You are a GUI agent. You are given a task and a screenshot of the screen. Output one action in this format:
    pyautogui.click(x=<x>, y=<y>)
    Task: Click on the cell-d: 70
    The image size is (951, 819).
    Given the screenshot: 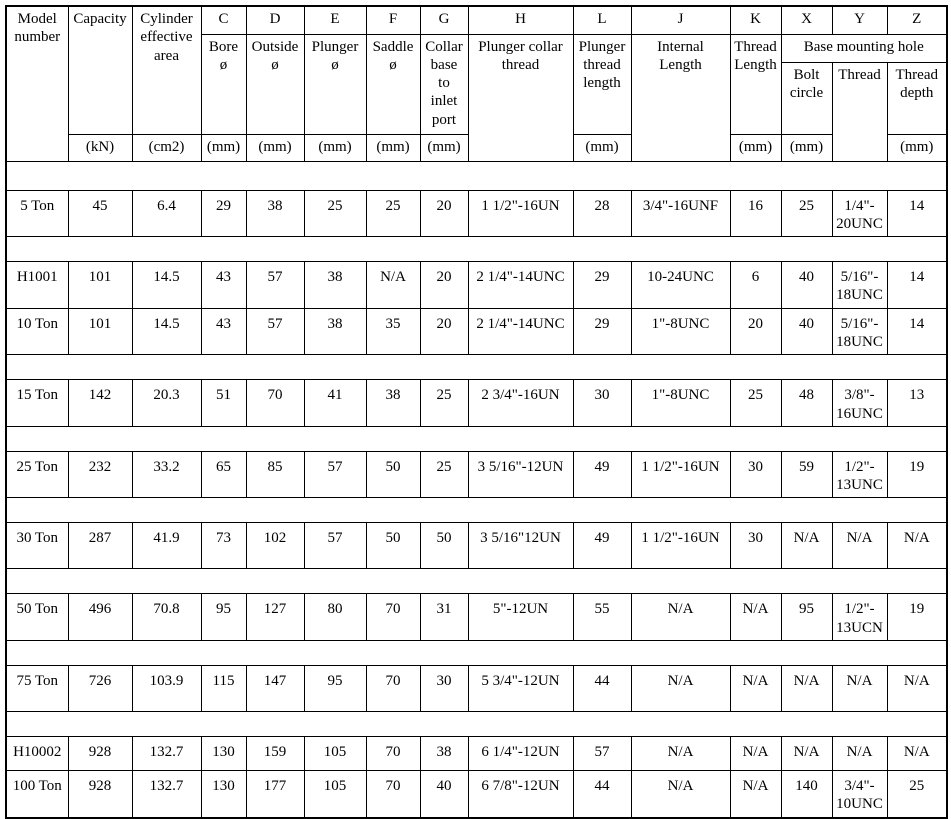 What is the action you would take?
    pyautogui.click(x=275, y=403)
    